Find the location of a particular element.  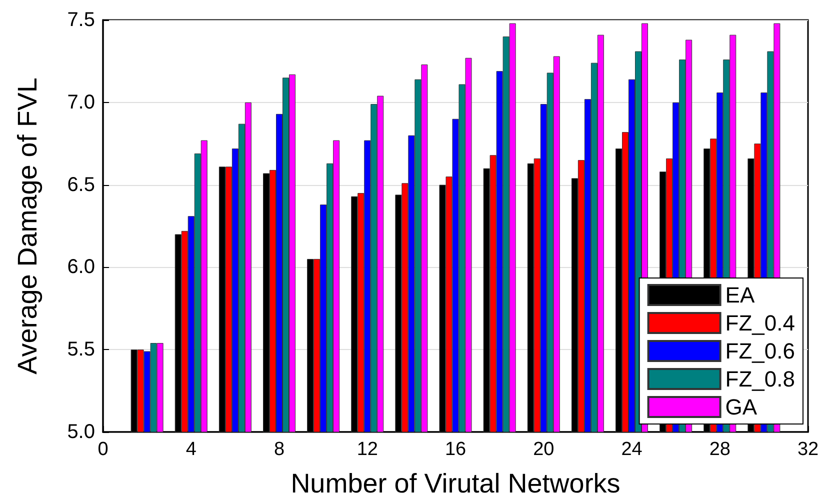

legend-label: GA is located at coordinates (741, 407).